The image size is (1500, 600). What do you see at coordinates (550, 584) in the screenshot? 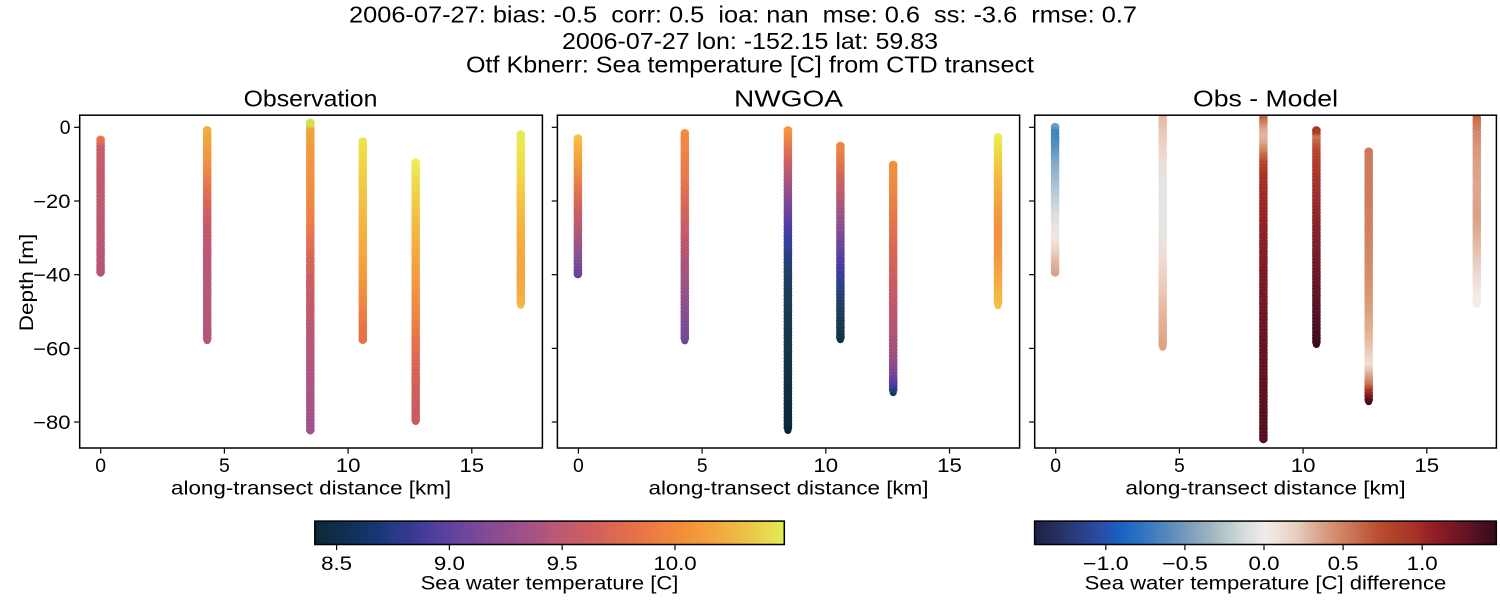
I see `svg-text: Sea water temperature [C]` at bounding box center [550, 584].